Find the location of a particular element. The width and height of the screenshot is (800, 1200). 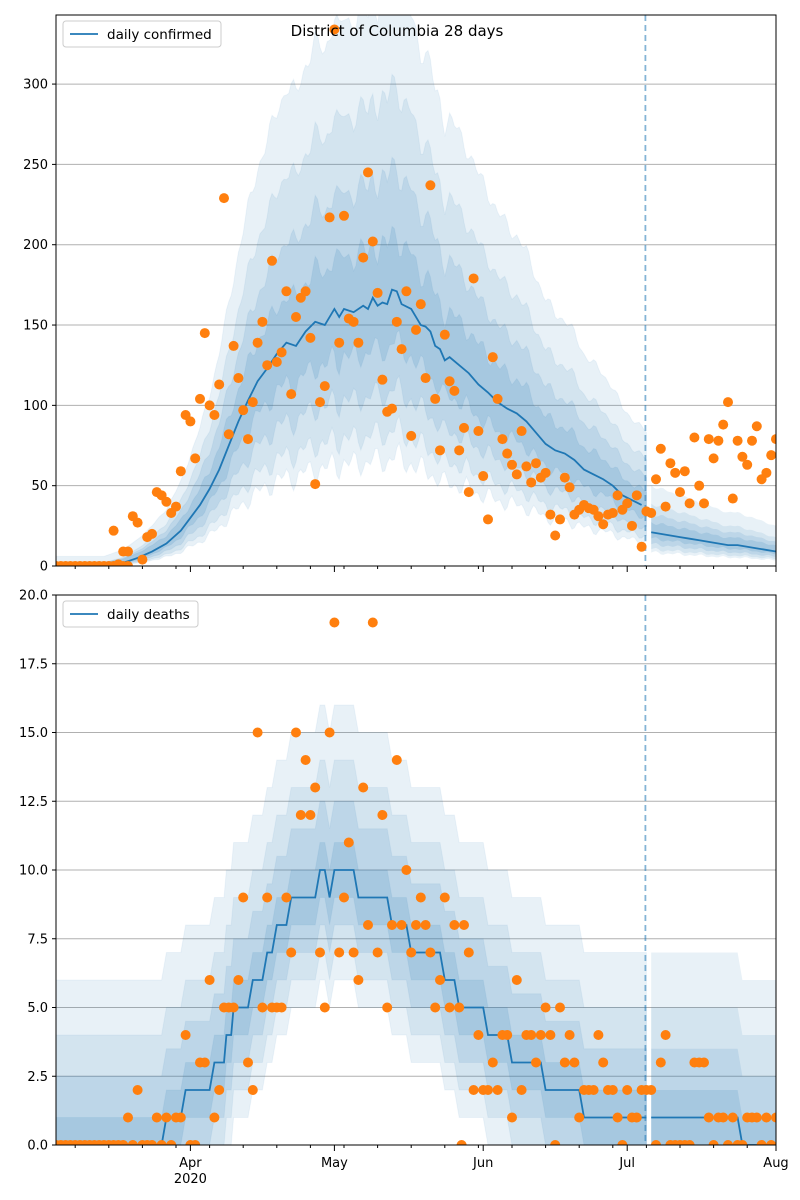

x-tick-label: Jul is located at coordinates (626, 1163).